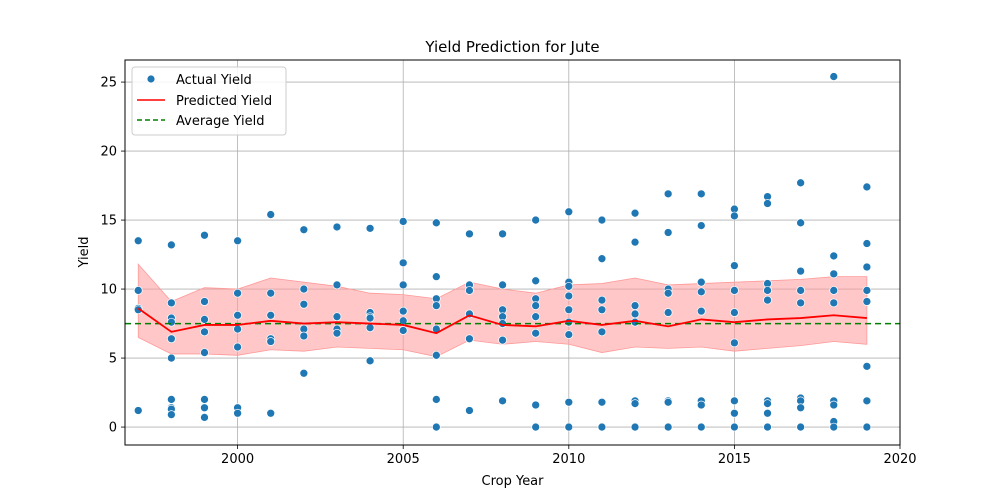  I want to click on y-tick-label: 0, so click(113, 428).